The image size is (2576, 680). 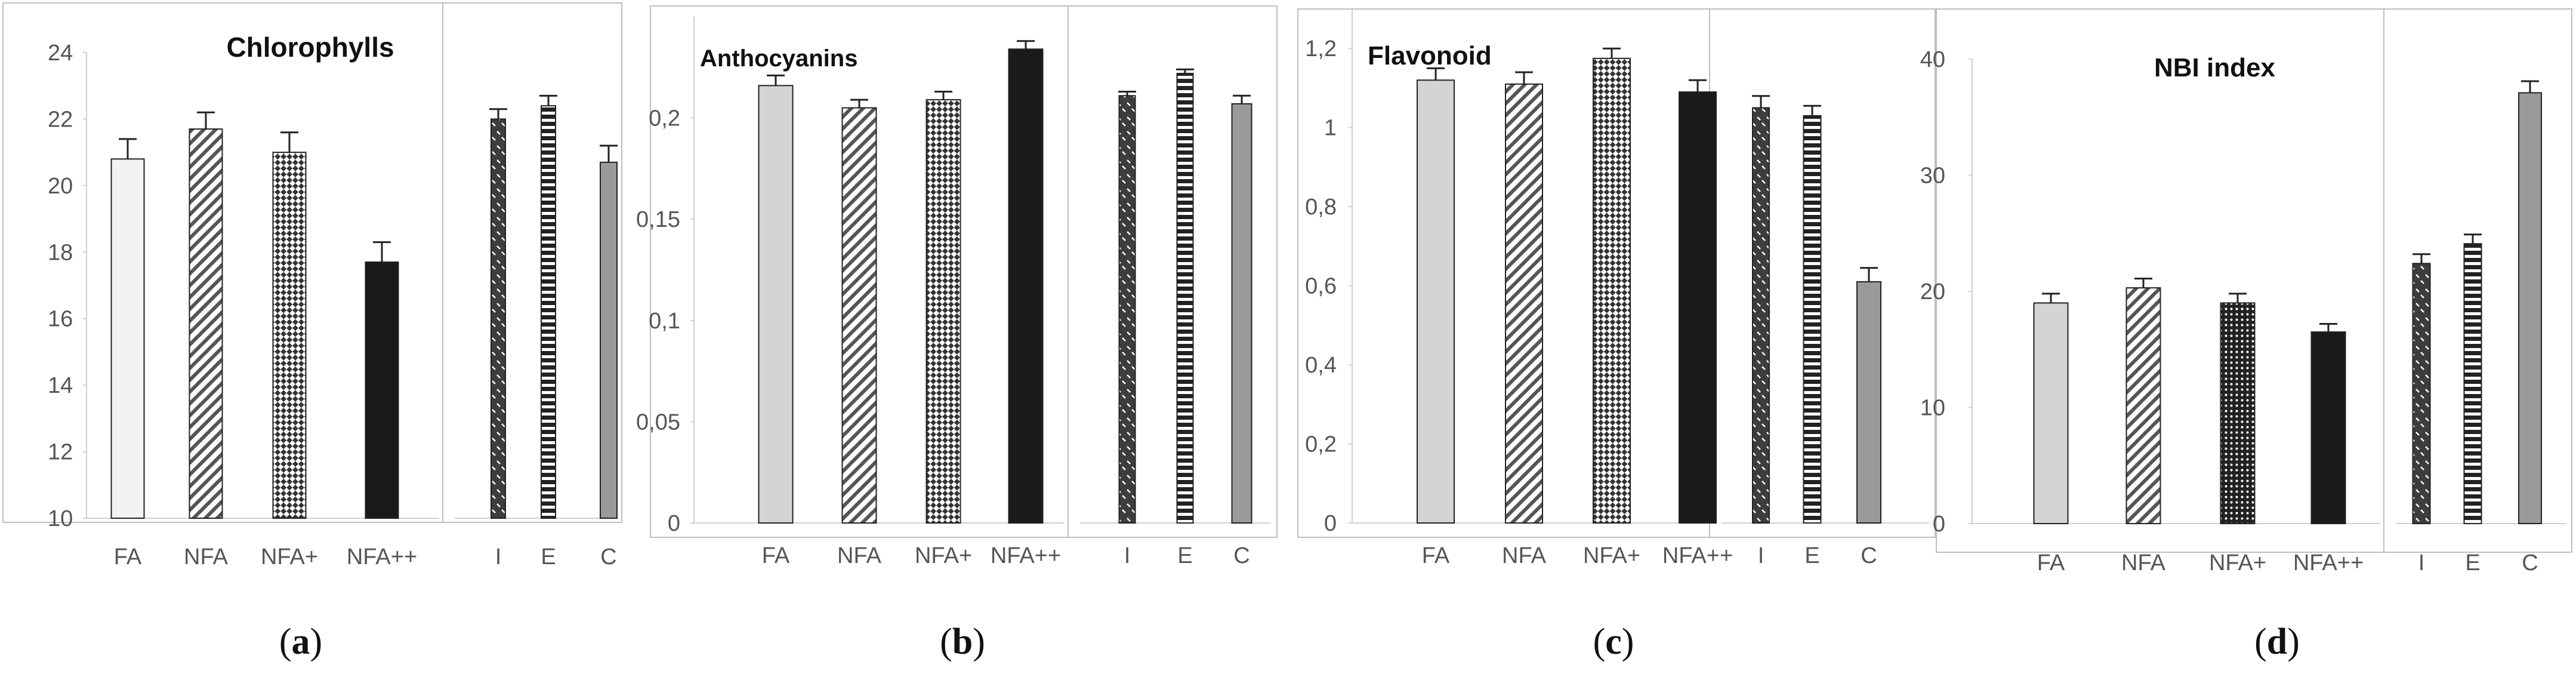 I want to click on chart-title: Flavonoid, so click(x=1430, y=55).